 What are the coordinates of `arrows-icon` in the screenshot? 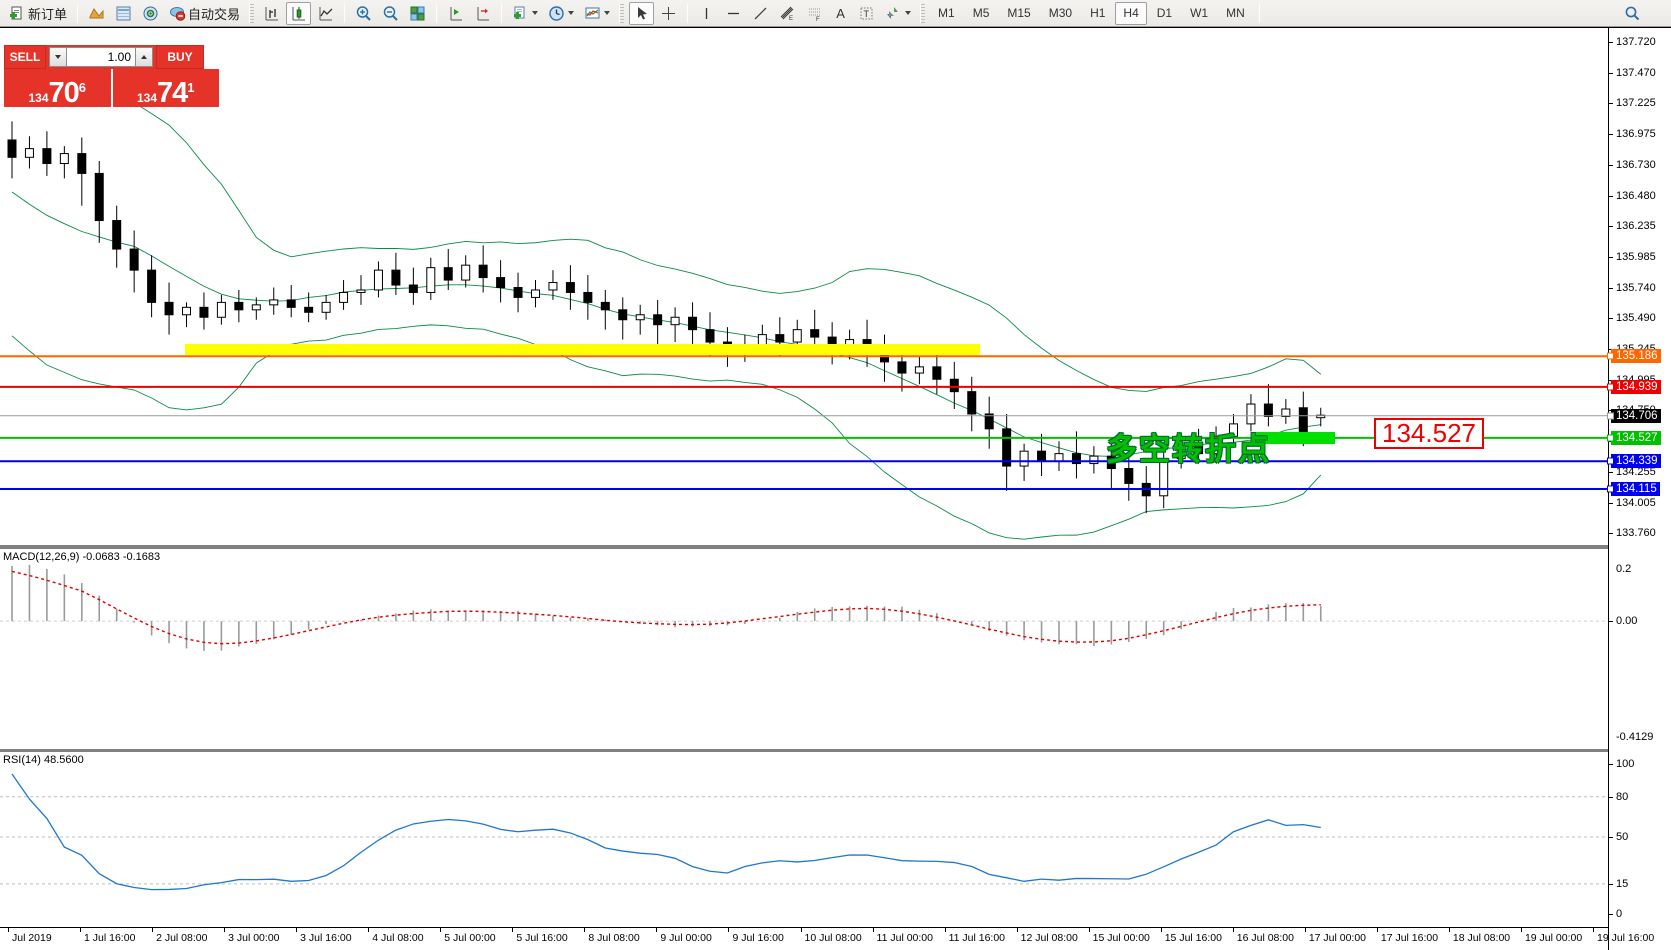 It's located at (893, 13).